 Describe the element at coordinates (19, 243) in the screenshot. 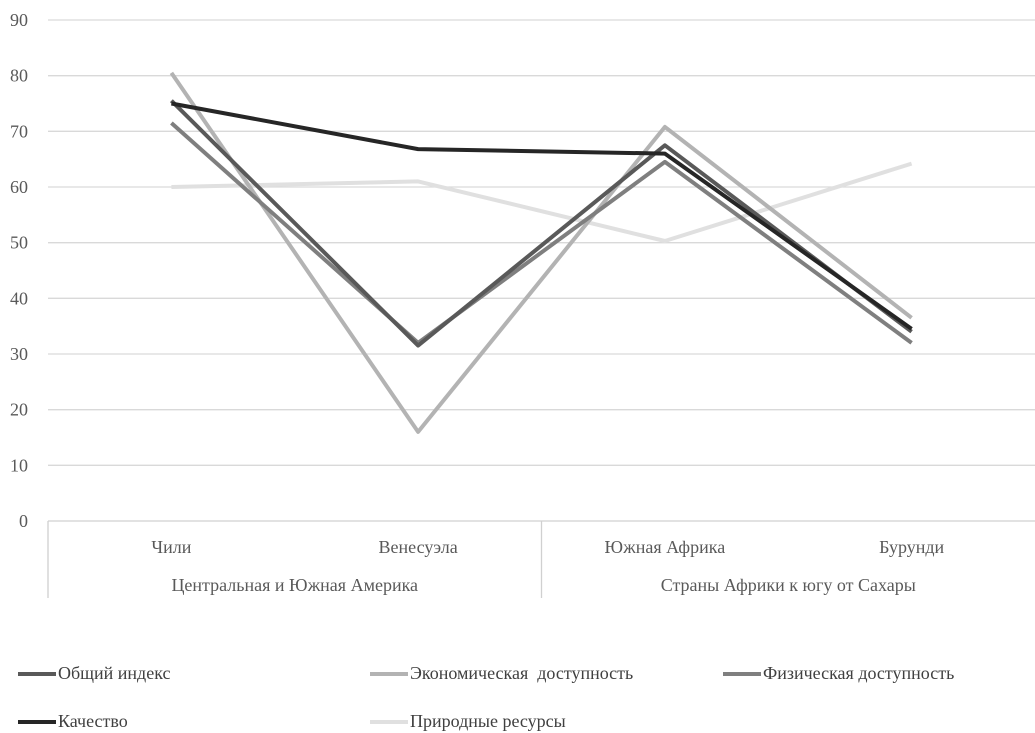

I see `y-tick-label: 50` at that location.